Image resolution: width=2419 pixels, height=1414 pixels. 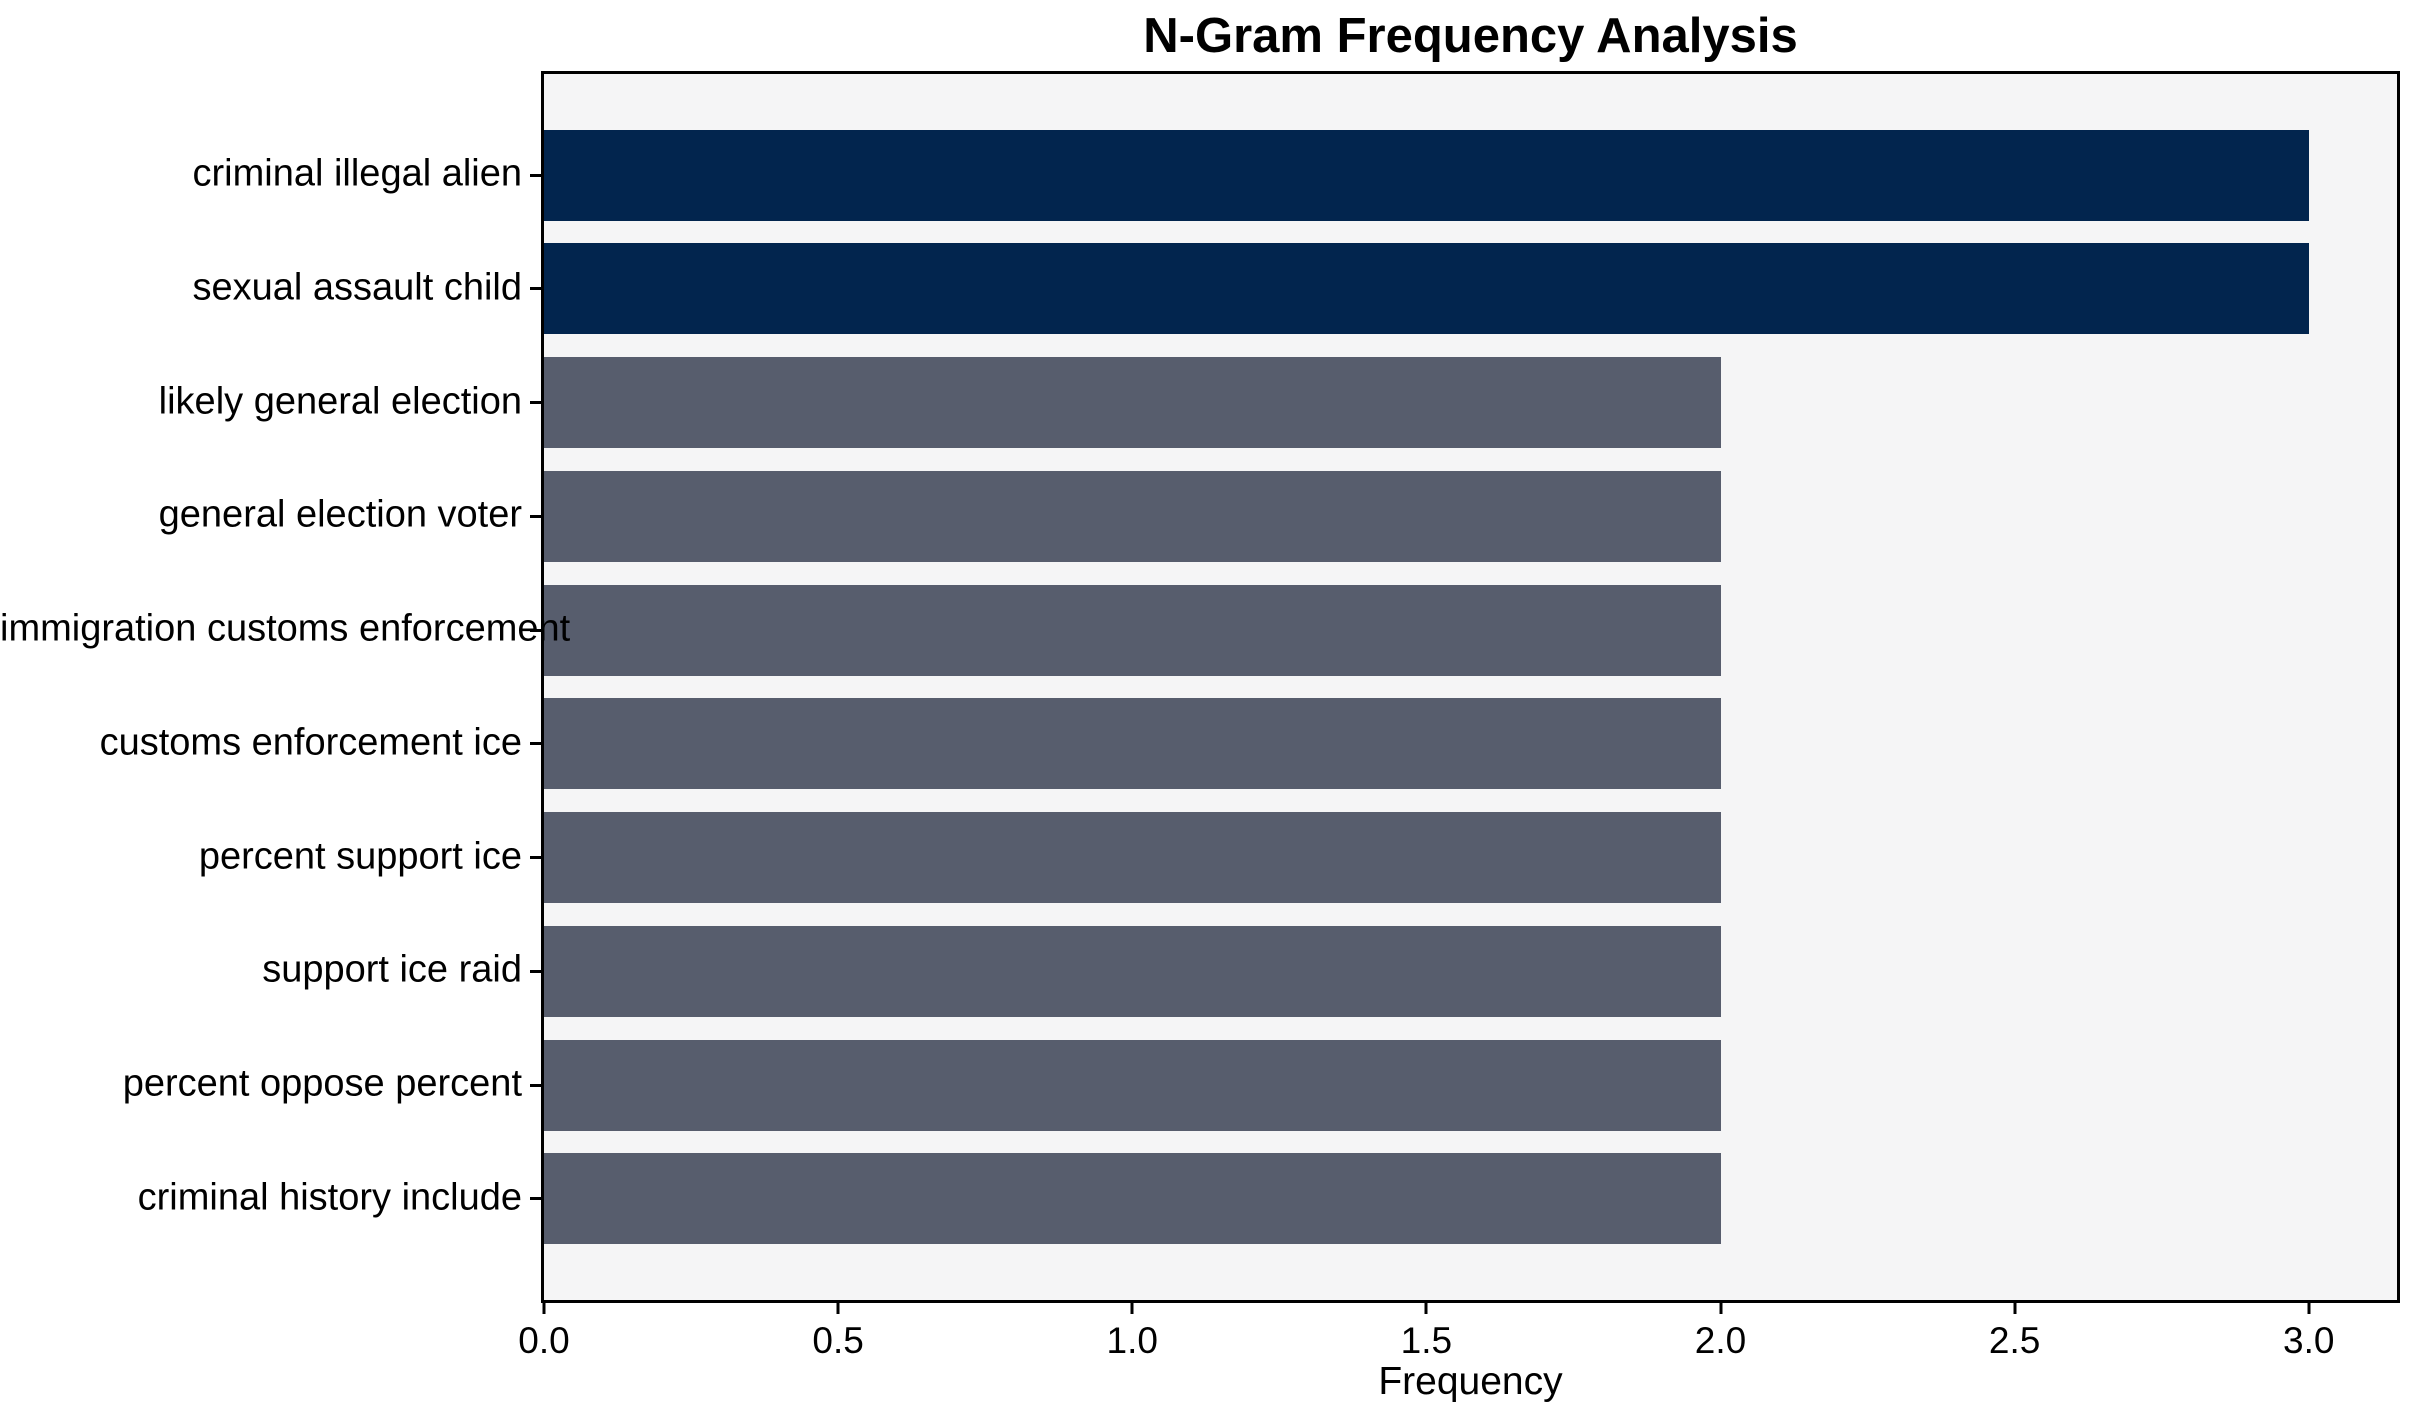 What do you see at coordinates (357, 173) in the screenshot?
I see `y-tick-label: criminal illegal alien` at bounding box center [357, 173].